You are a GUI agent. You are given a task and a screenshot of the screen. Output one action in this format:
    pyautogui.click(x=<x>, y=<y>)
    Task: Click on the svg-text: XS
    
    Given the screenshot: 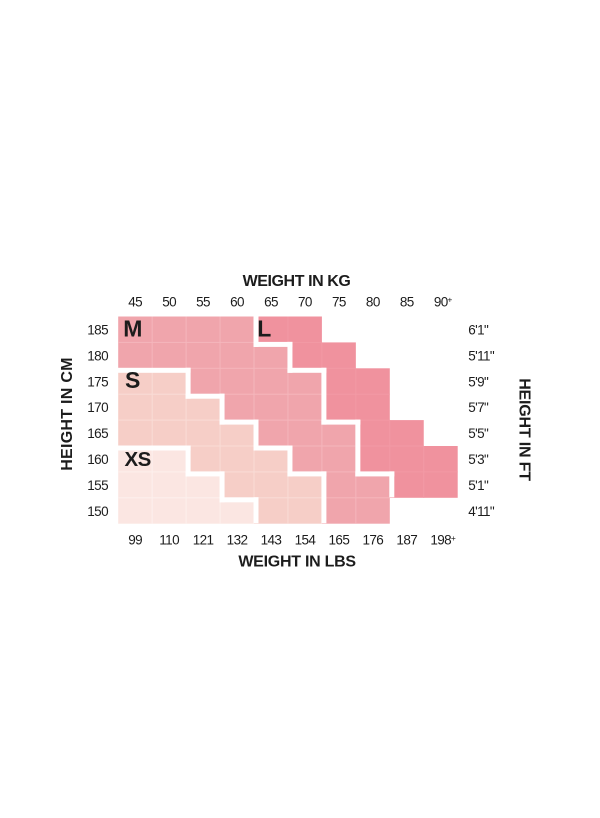 What is the action you would take?
    pyautogui.click(x=138, y=459)
    